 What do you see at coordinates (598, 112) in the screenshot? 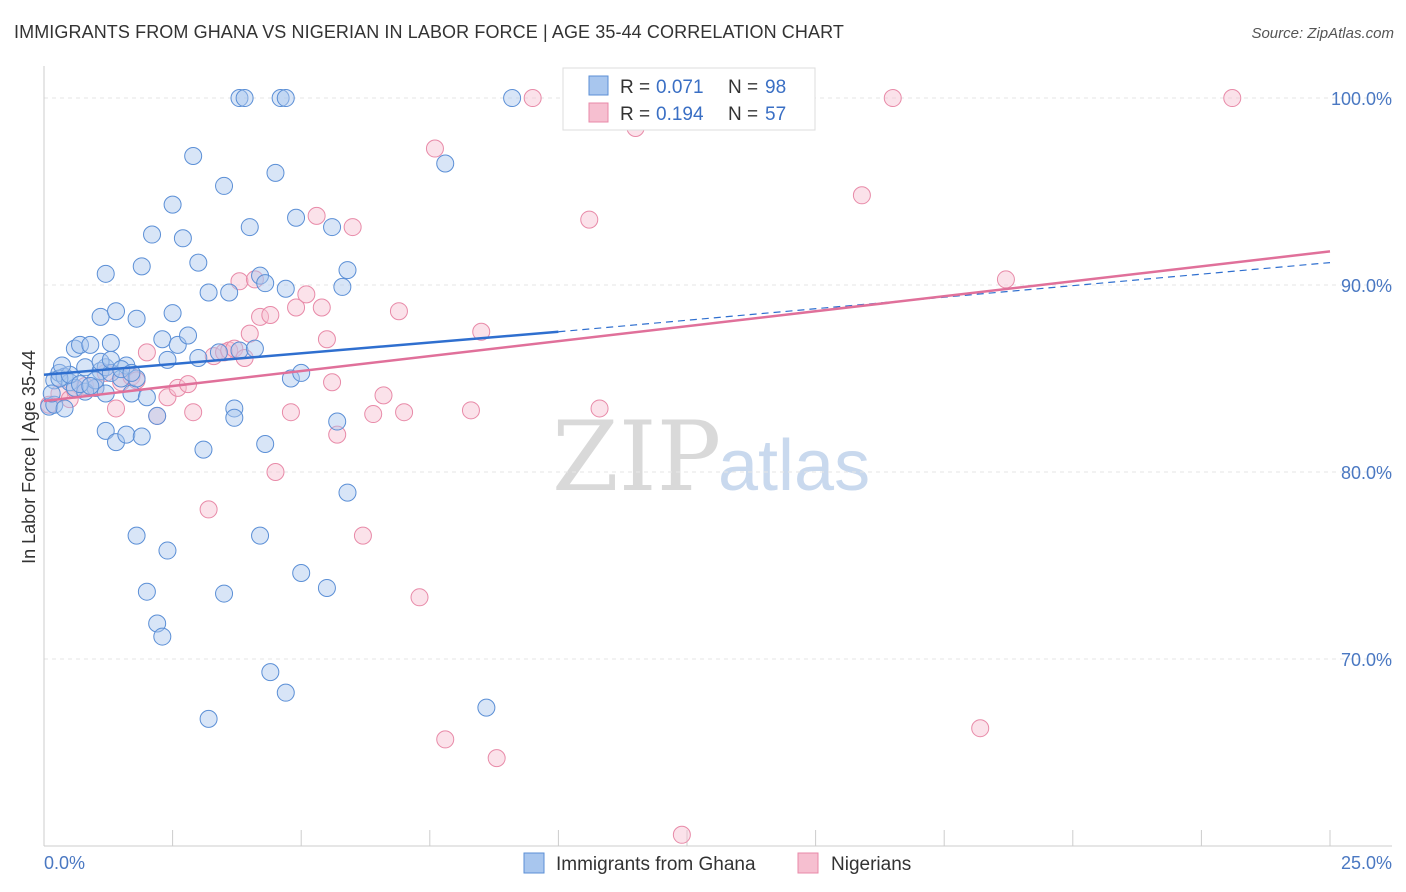
I see `legend-swatch-nigeria` at bounding box center [598, 112].